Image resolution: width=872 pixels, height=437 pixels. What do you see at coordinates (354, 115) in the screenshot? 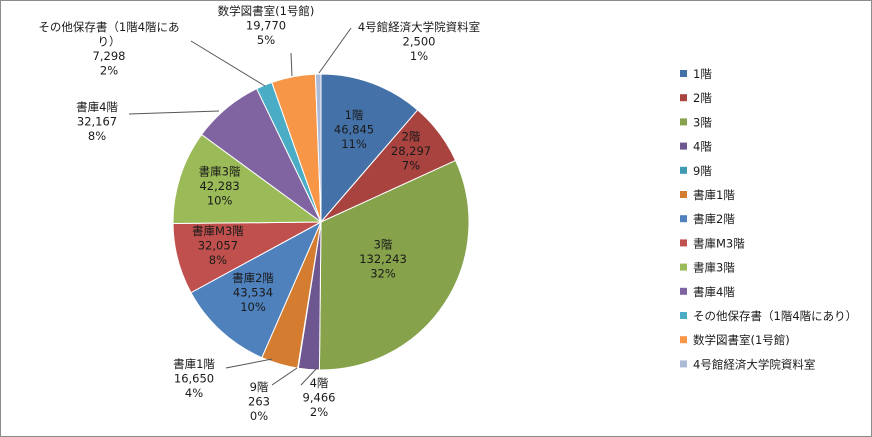
I see `slice-label-name: 1階` at bounding box center [354, 115].